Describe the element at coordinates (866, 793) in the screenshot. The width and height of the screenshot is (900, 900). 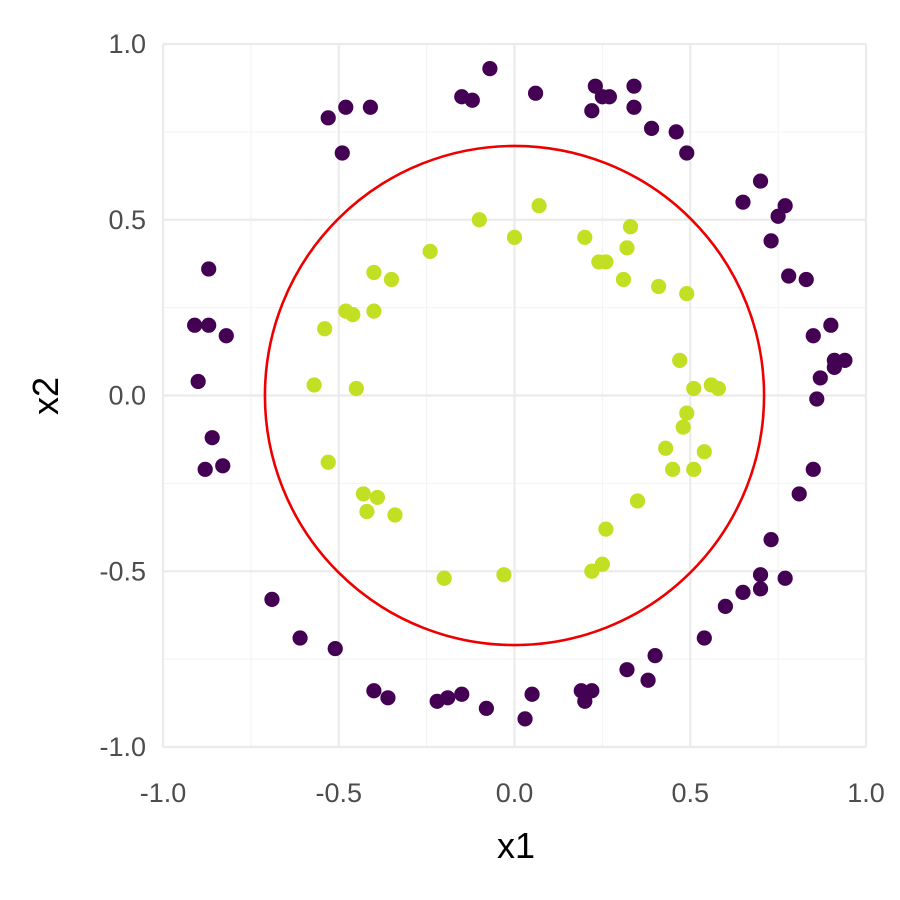
I see `x-tick-label: 1.0` at that location.